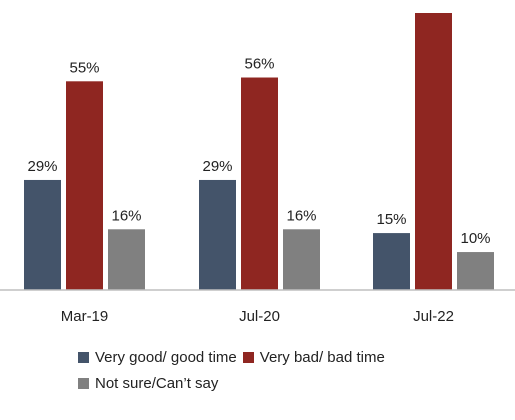  I want to click on legend-label-good: Very good/ good time, so click(166, 357).